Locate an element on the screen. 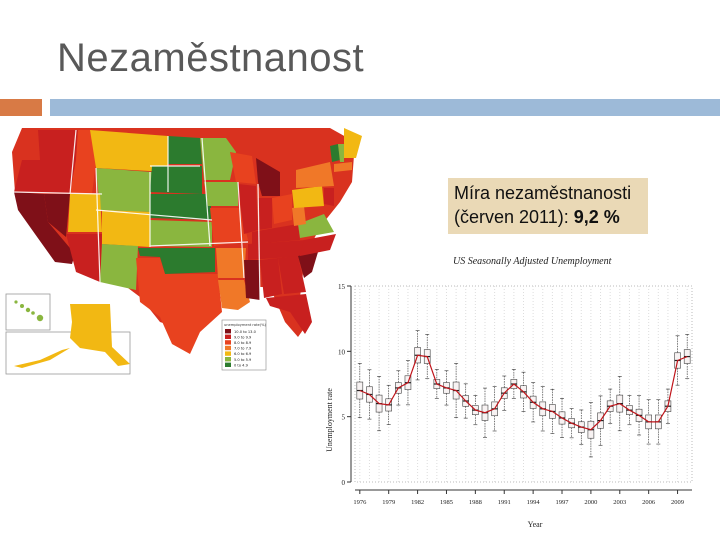  x-tick-label: 2000 is located at coordinates (590, 502).